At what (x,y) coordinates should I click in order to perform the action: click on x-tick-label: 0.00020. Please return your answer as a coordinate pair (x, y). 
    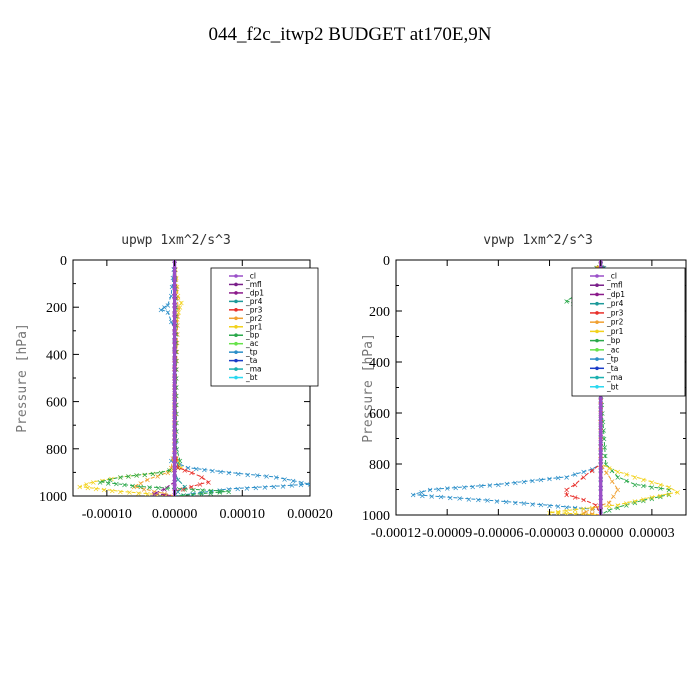
    Looking at the image, I should click on (310, 514).